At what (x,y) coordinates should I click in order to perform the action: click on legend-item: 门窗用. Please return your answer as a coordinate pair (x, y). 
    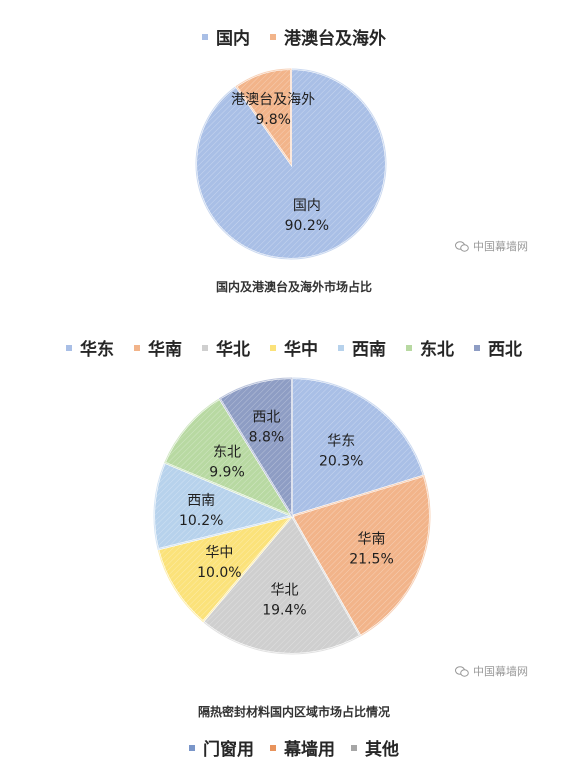
    Looking at the image, I should click on (221, 747).